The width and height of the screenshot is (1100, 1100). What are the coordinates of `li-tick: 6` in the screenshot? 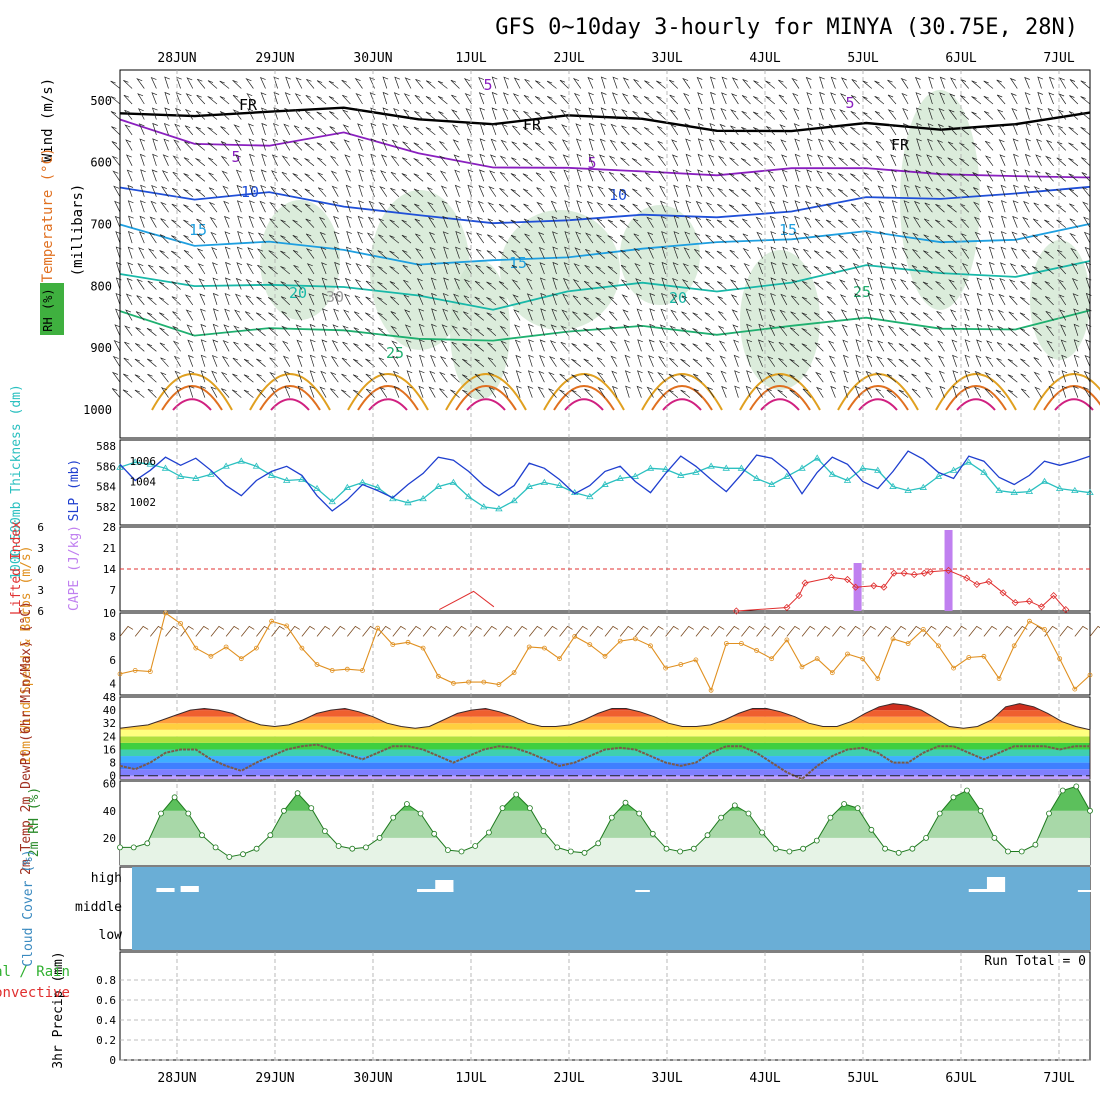 It's located at (40, 527).